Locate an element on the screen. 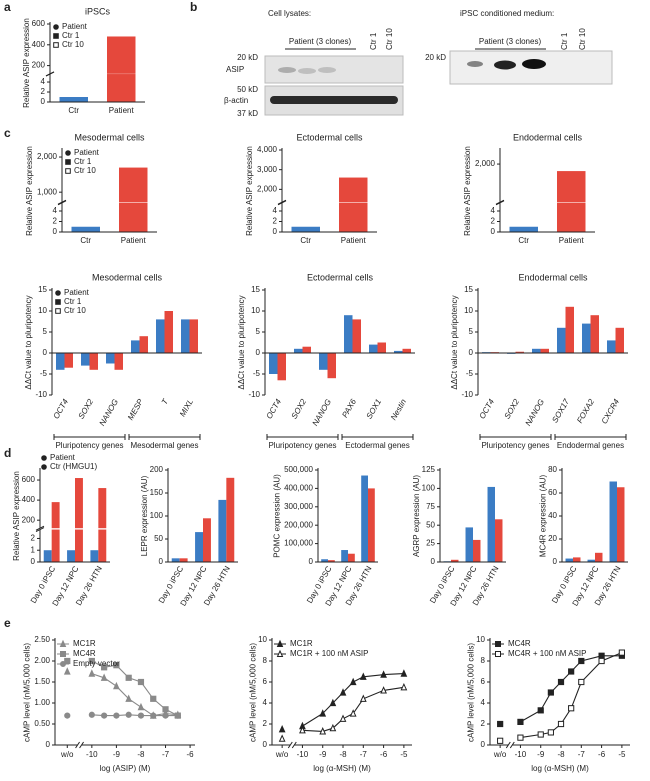  legend-label: Ctr 10 is located at coordinates (85, 170).